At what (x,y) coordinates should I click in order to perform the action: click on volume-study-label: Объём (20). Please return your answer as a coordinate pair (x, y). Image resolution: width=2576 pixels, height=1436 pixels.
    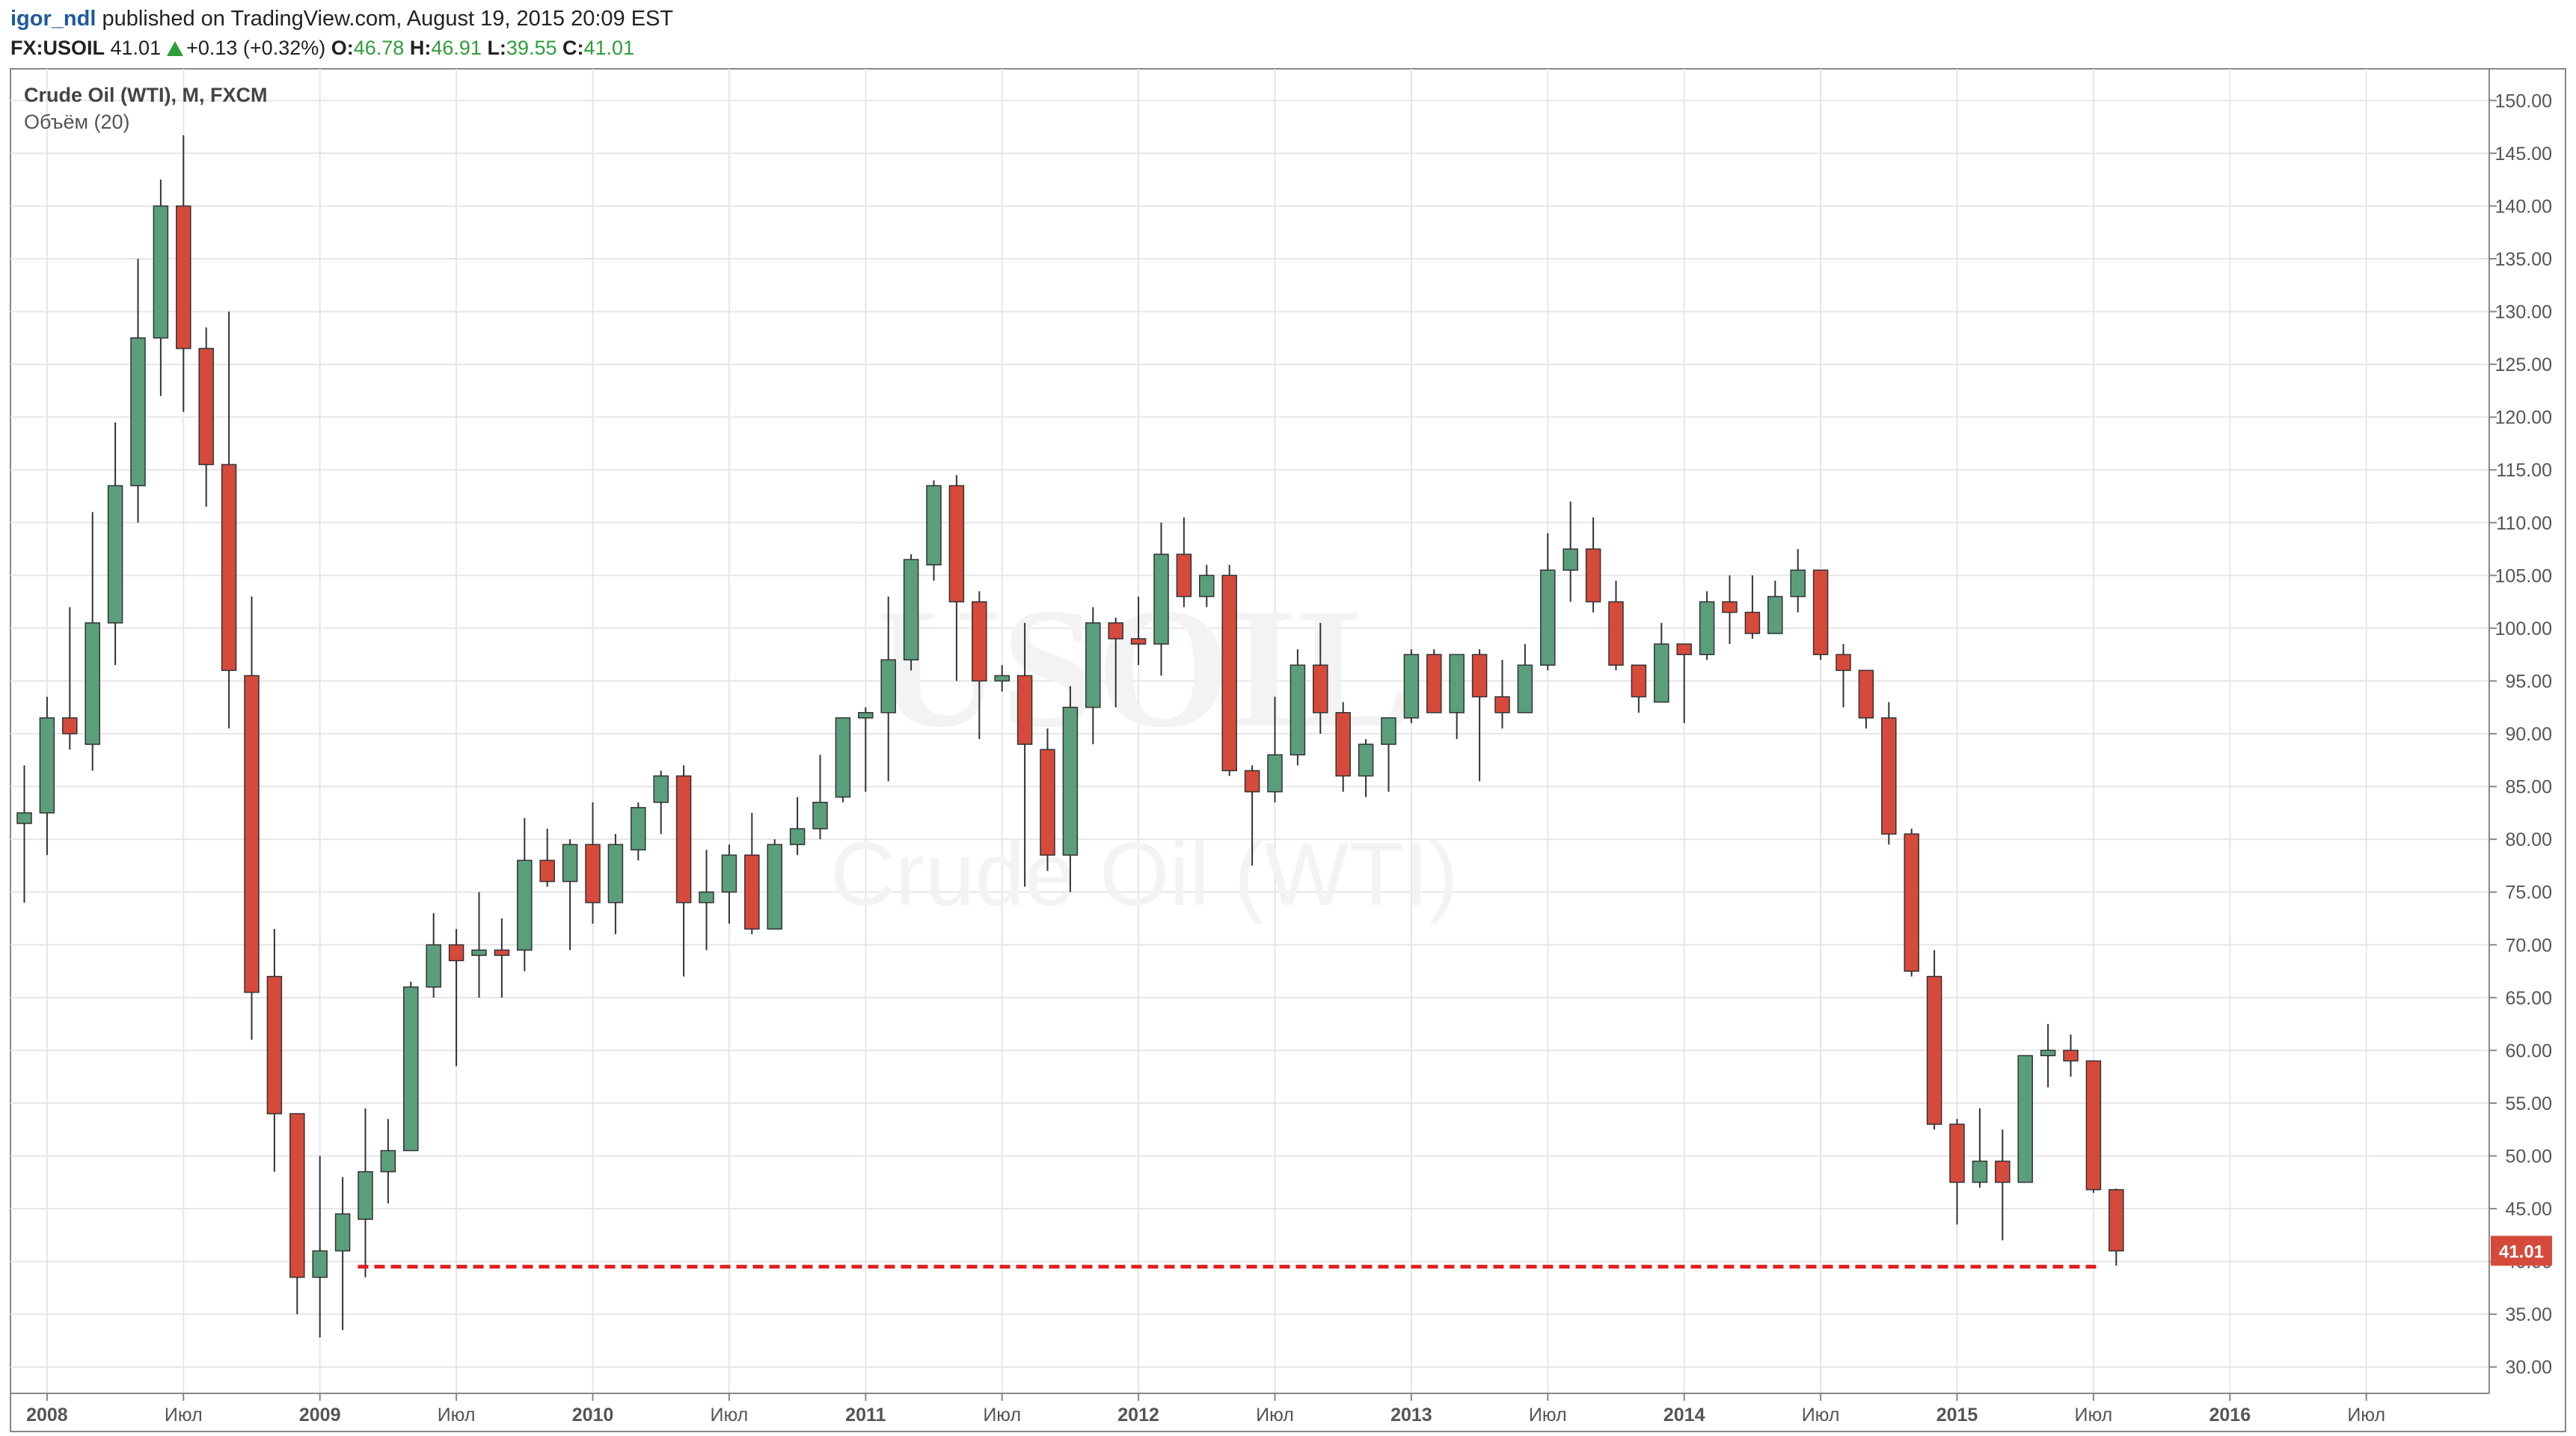
    Looking at the image, I should click on (77, 122).